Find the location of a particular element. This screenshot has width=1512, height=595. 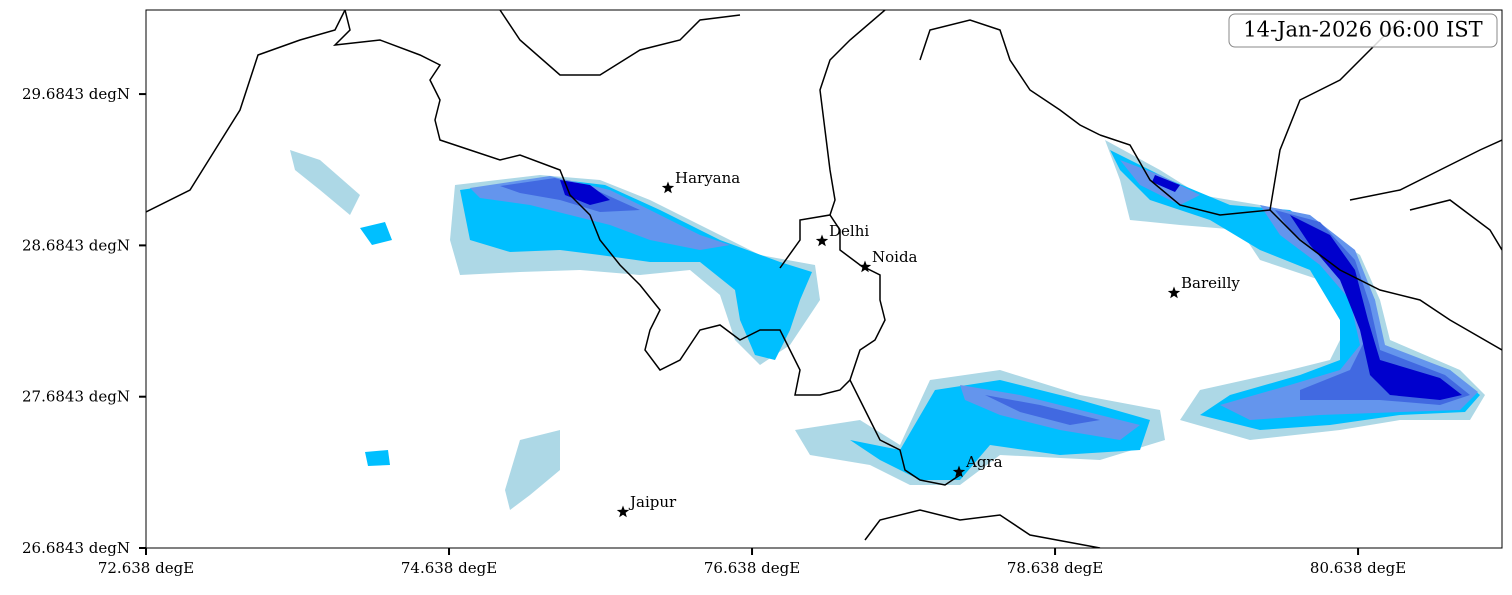

city-label: Agra is located at coordinates (984, 462).